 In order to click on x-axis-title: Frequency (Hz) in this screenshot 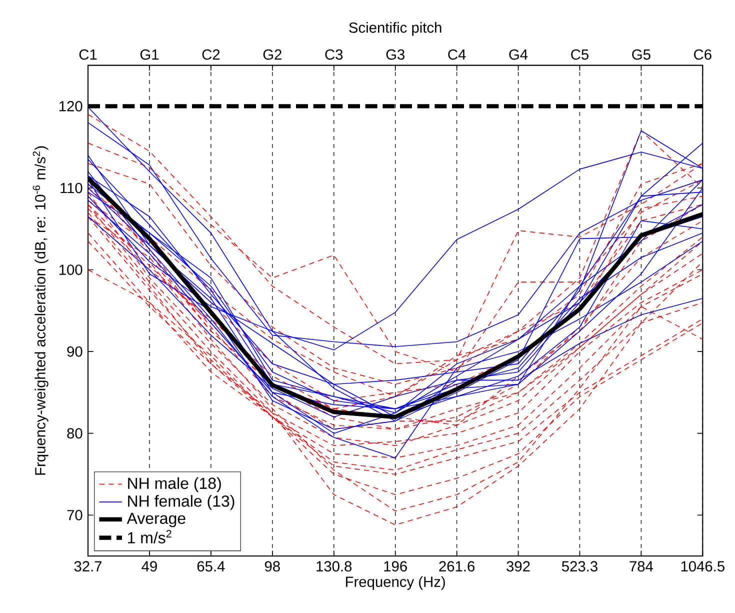, I will do `click(395, 583)`.